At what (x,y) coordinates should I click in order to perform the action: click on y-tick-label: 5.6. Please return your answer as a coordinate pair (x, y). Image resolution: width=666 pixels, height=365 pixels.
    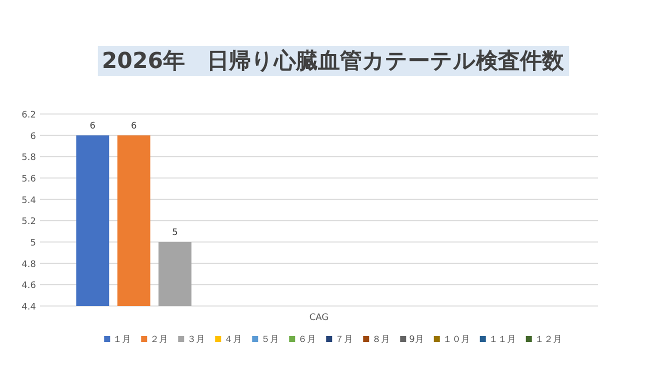
    Looking at the image, I should click on (29, 179).